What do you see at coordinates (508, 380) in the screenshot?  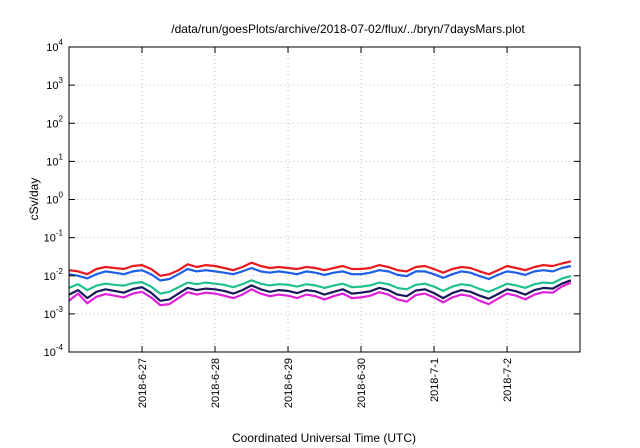 I see `x-tick-label: 2018-7-2` at bounding box center [508, 380].